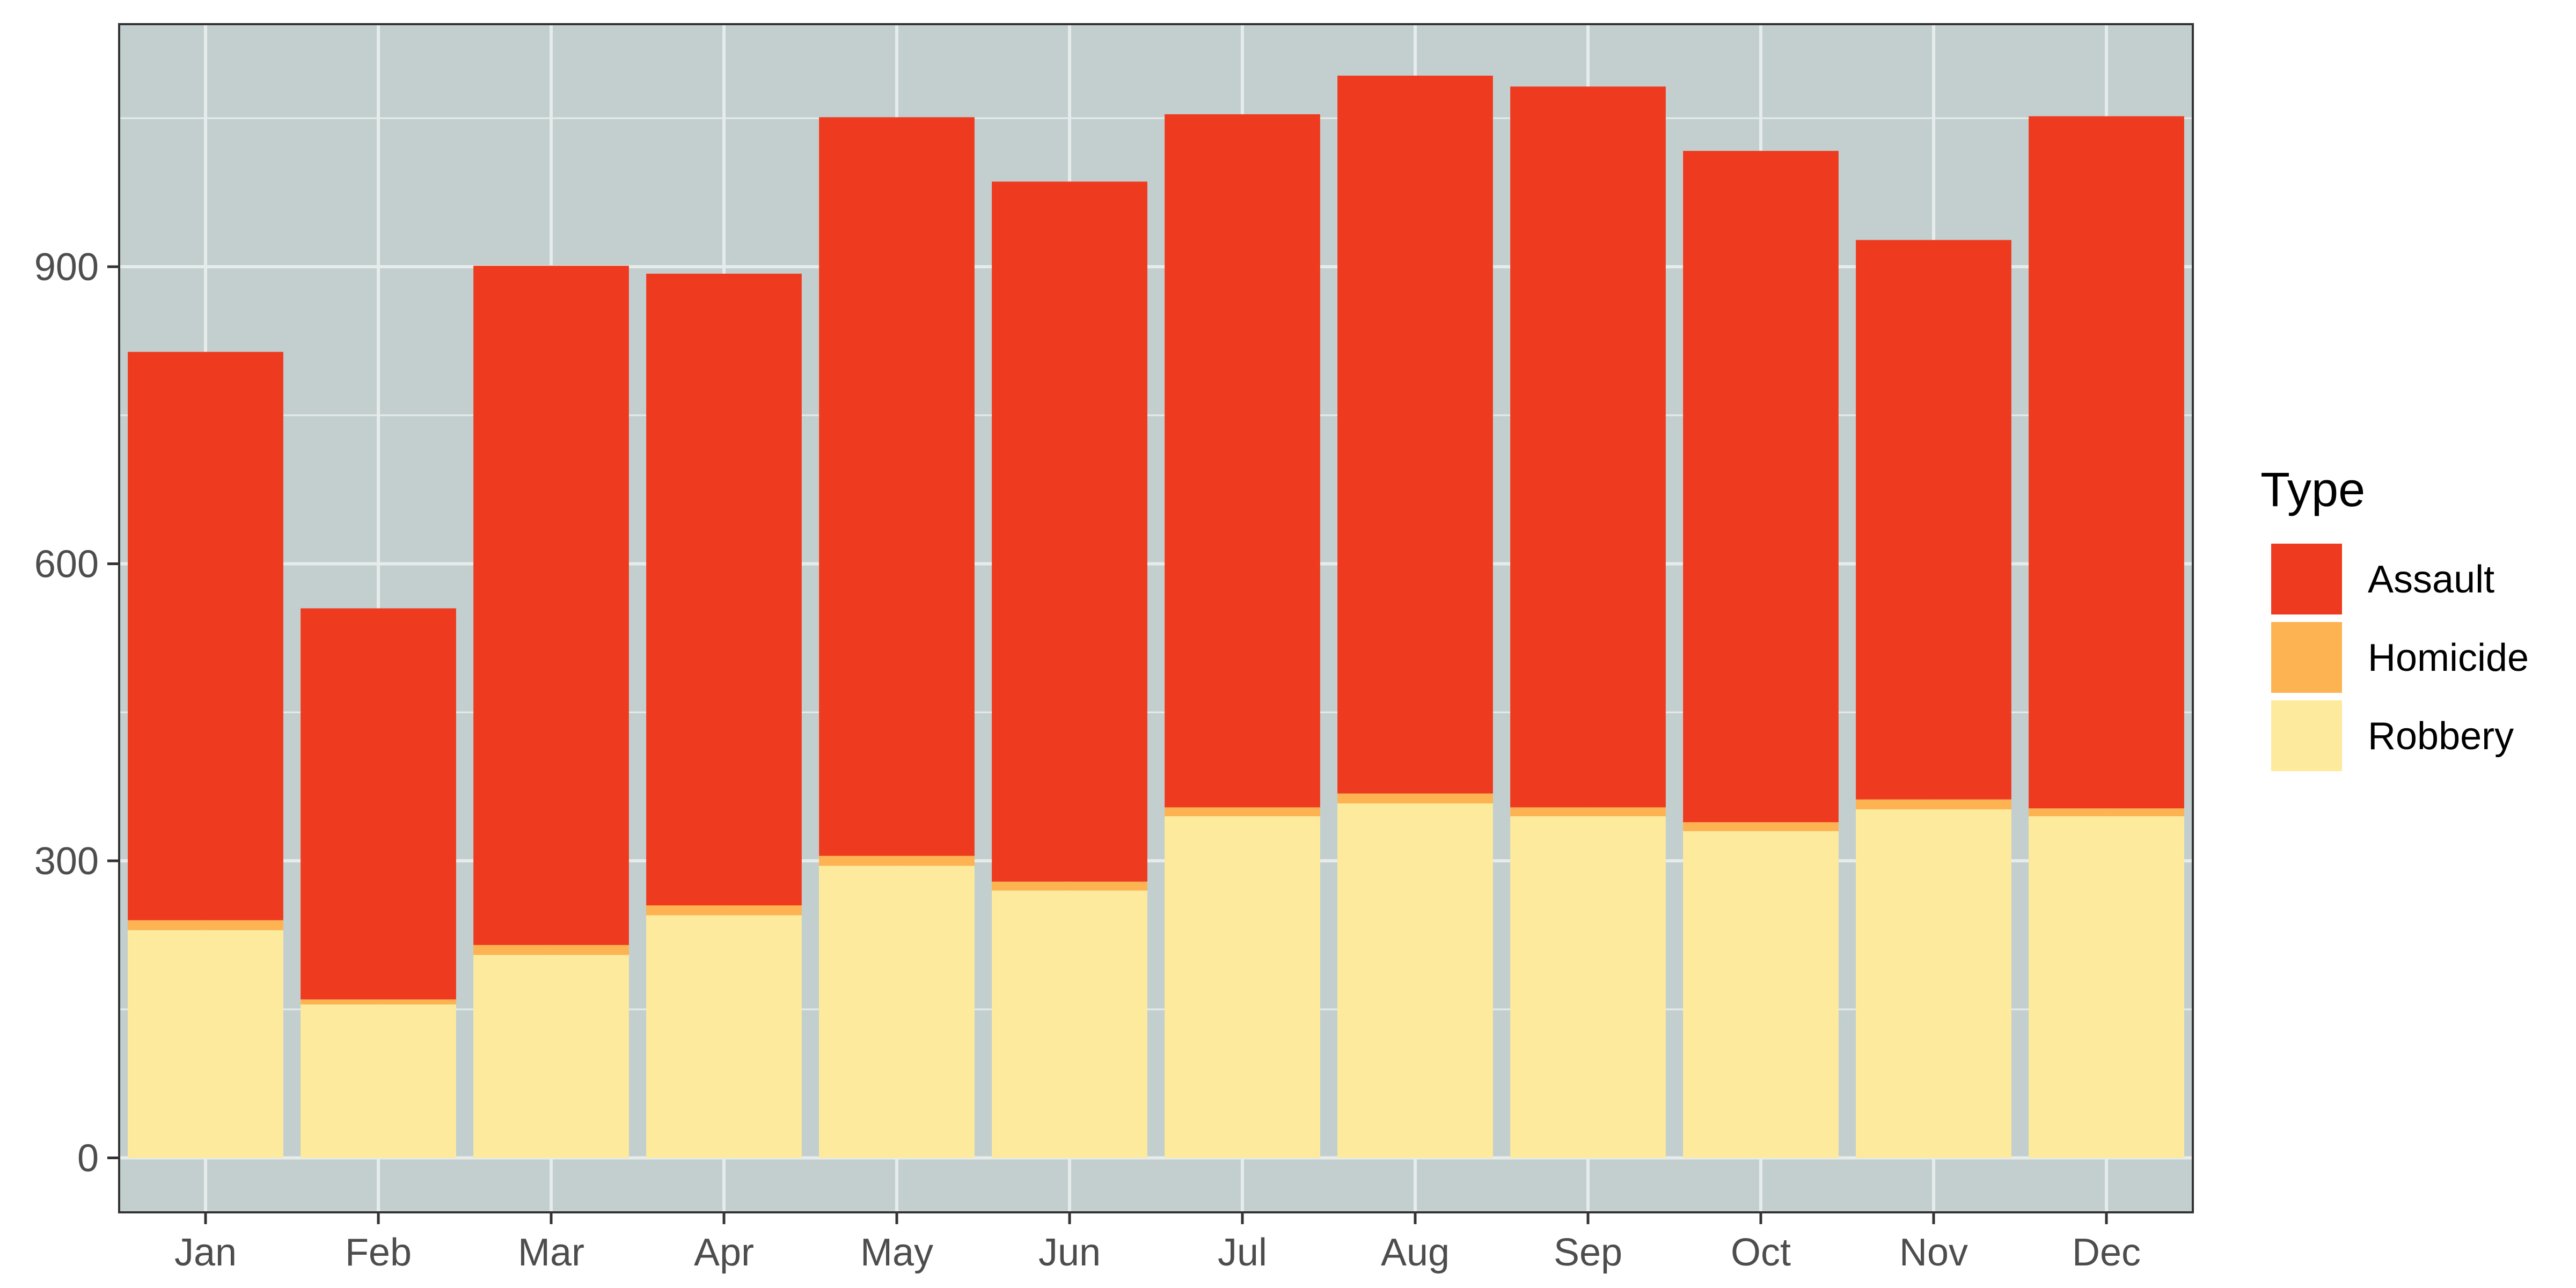 Image resolution: width=2576 pixels, height=1288 pixels. Describe the element at coordinates (1069, 1252) in the screenshot. I see `x-tick-label: Jun` at that location.